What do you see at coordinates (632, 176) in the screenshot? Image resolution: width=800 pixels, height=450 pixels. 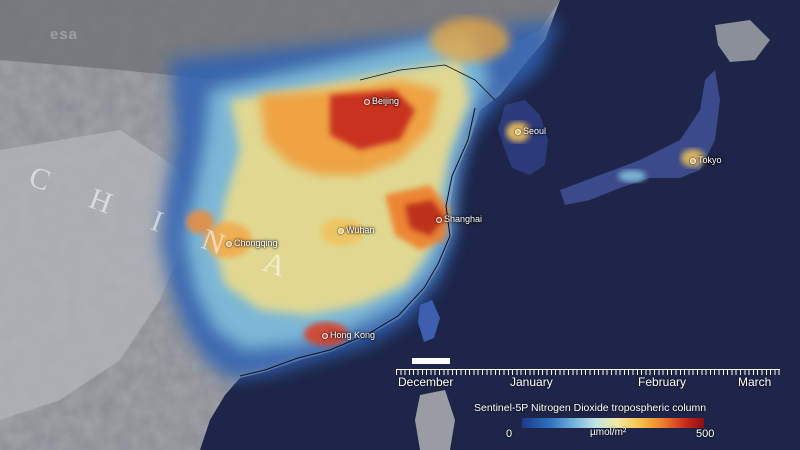 I see `no2-osaka` at bounding box center [632, 176].